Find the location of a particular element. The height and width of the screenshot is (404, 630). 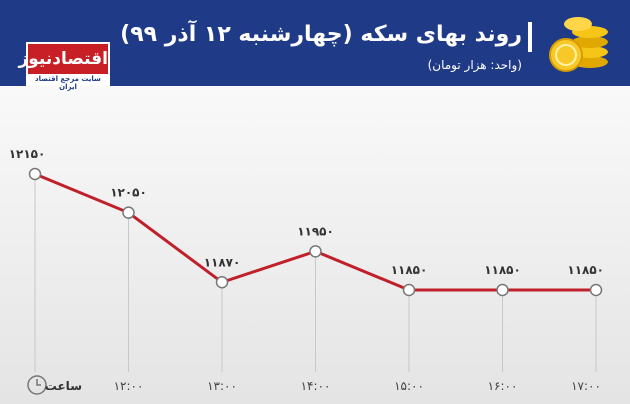

x-axis-label: ساعت is located at coordinates (63, 386).